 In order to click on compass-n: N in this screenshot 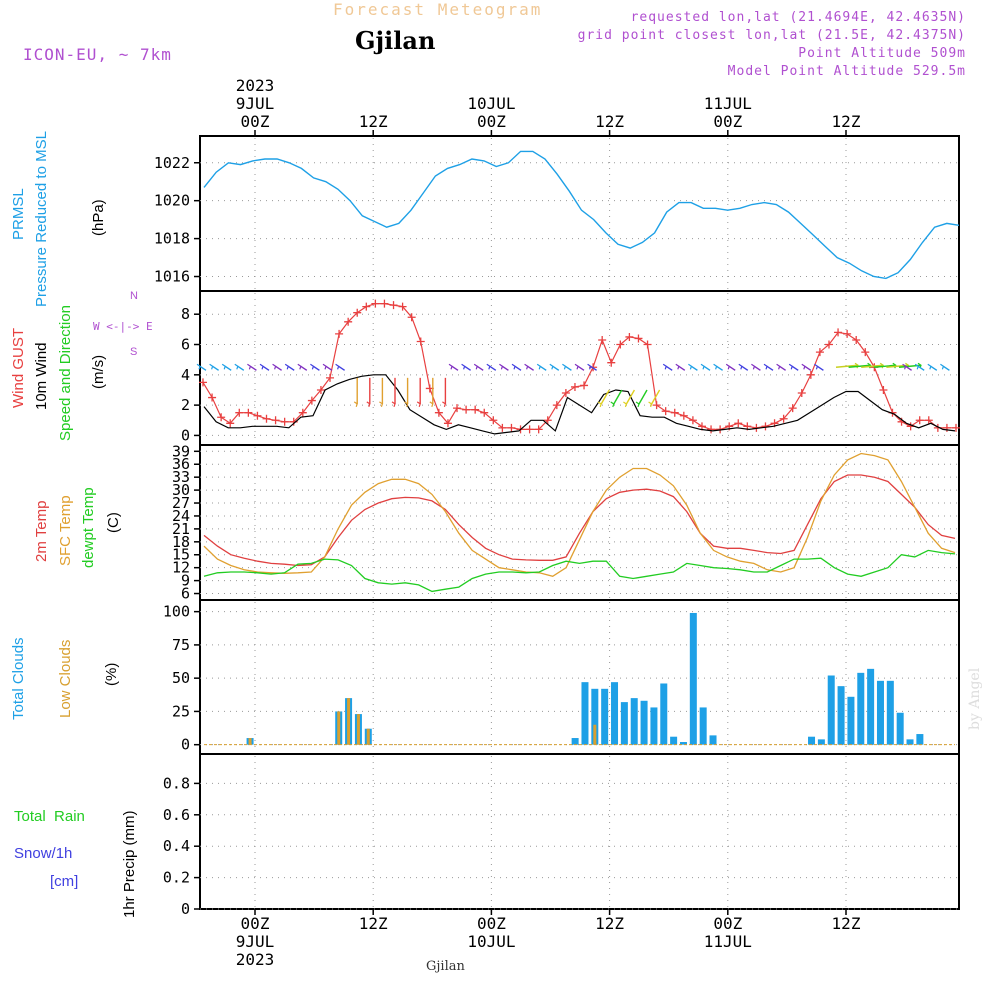, I will do `click(134, 296)`.